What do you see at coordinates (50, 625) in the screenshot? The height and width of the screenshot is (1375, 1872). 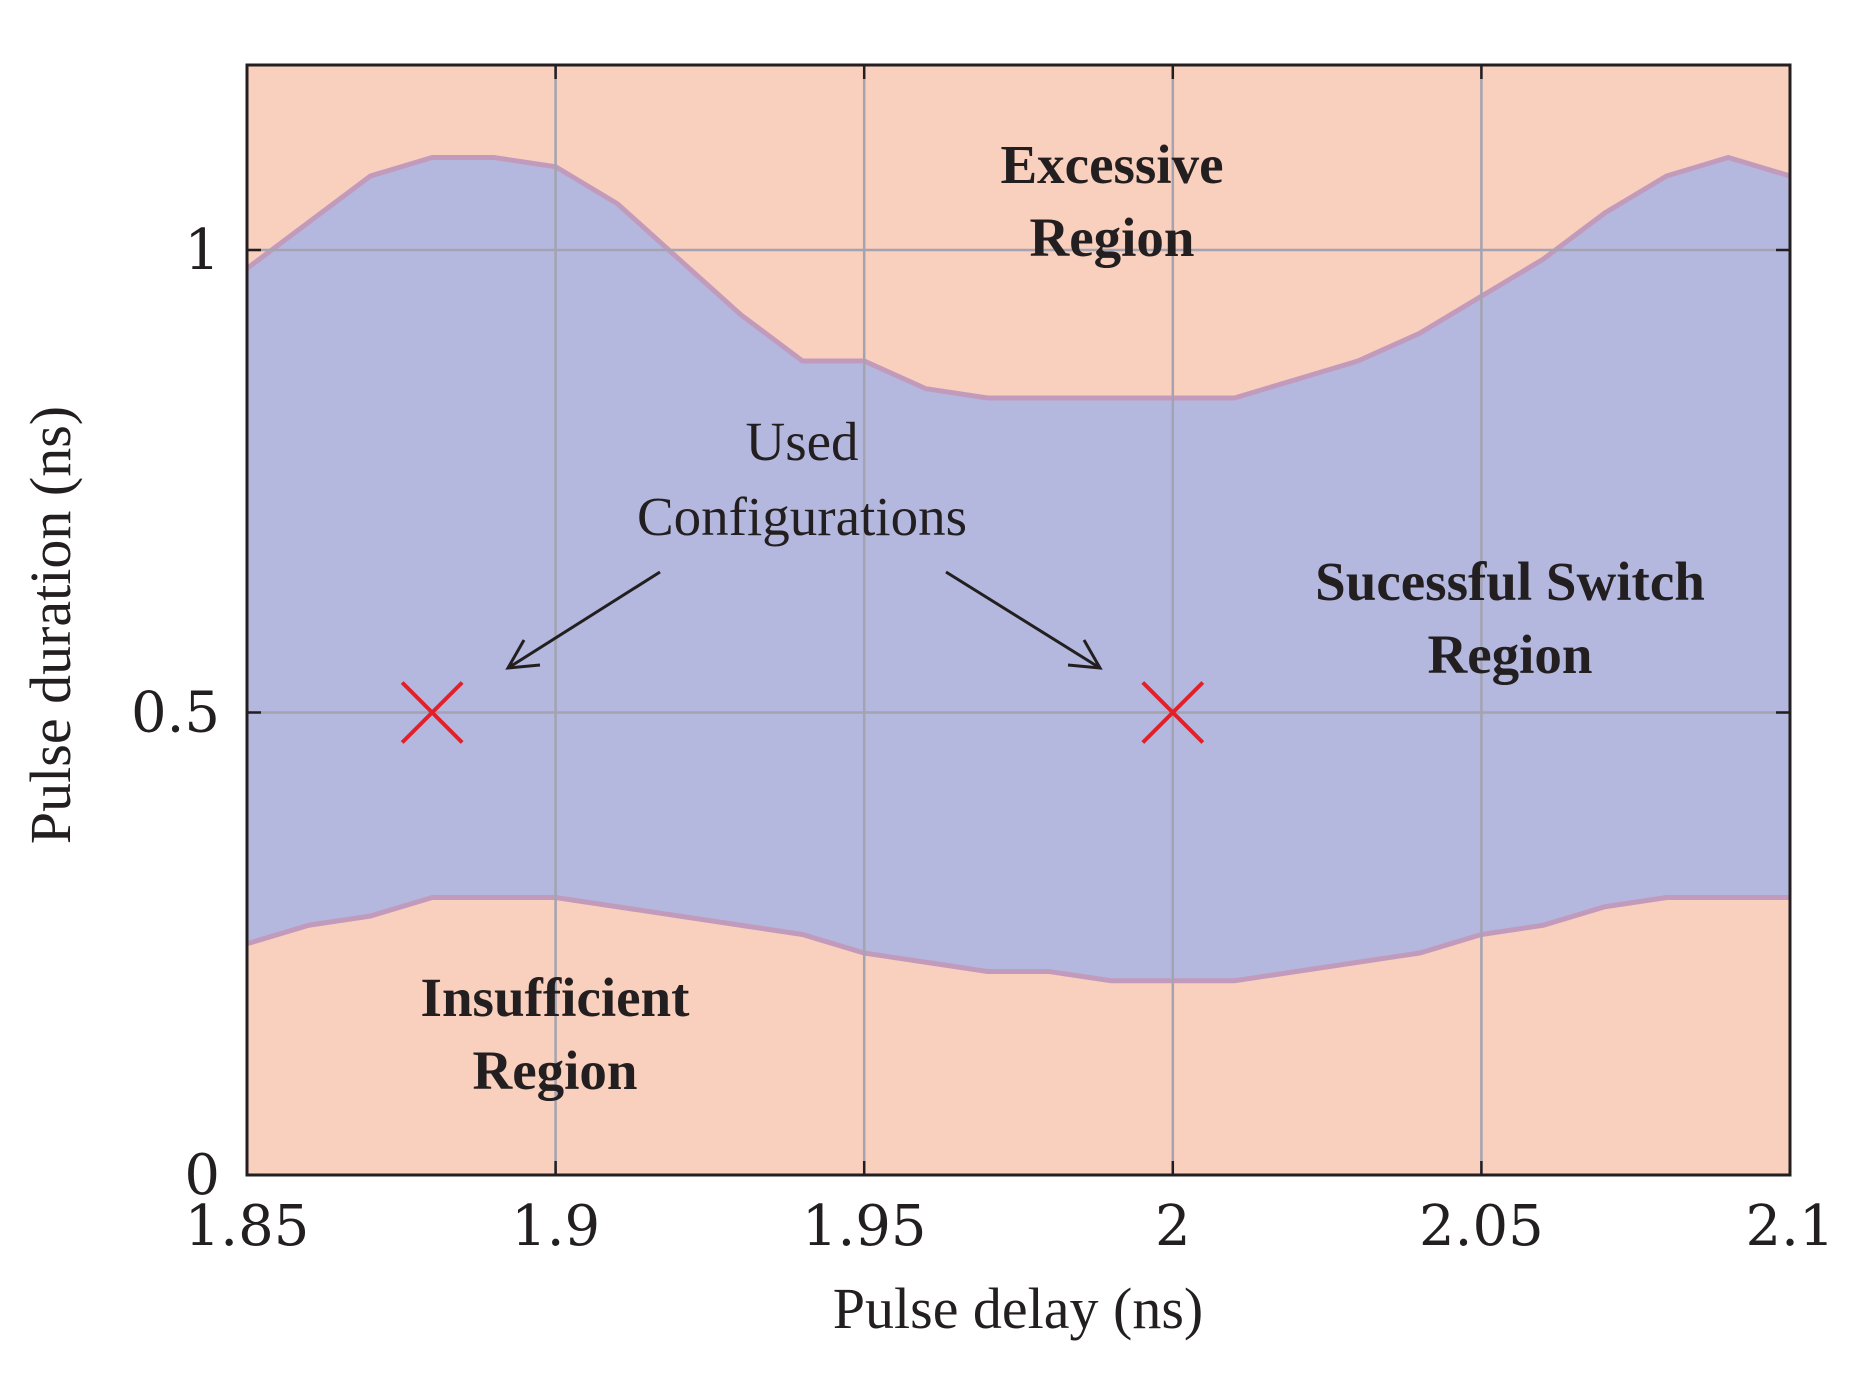 I see `y-axis-label: Pulse duration (ns)` at bounding box center [50, 625].